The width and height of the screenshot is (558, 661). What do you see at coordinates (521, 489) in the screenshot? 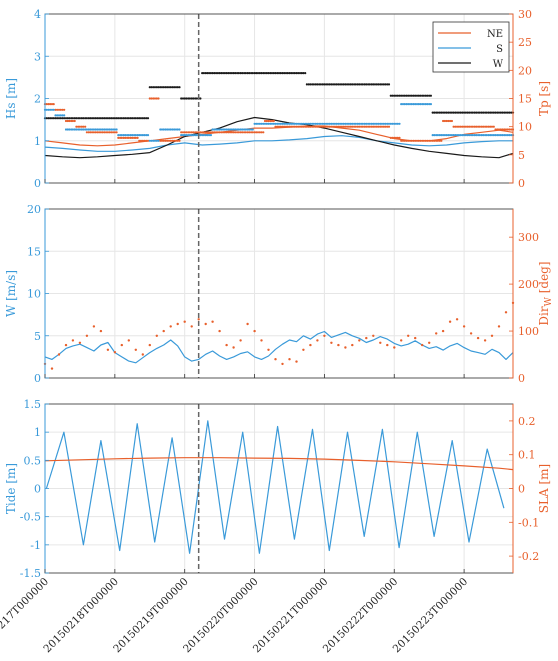
I see `y-tick-label-right: 0` at bounding box center [521, 489].